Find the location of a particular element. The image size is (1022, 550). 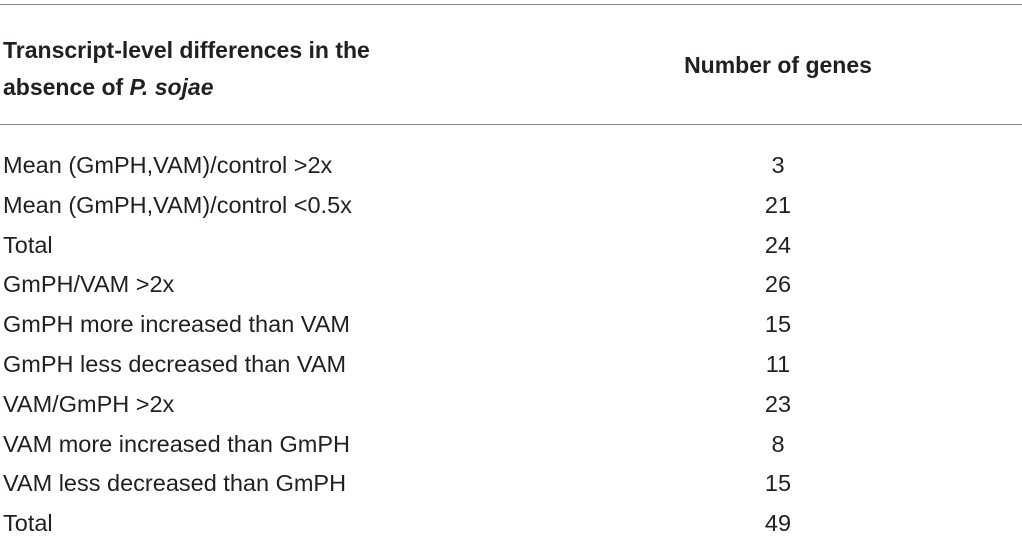

row-label: GmPH/VAM >2x is located at coordinates (89, 284).